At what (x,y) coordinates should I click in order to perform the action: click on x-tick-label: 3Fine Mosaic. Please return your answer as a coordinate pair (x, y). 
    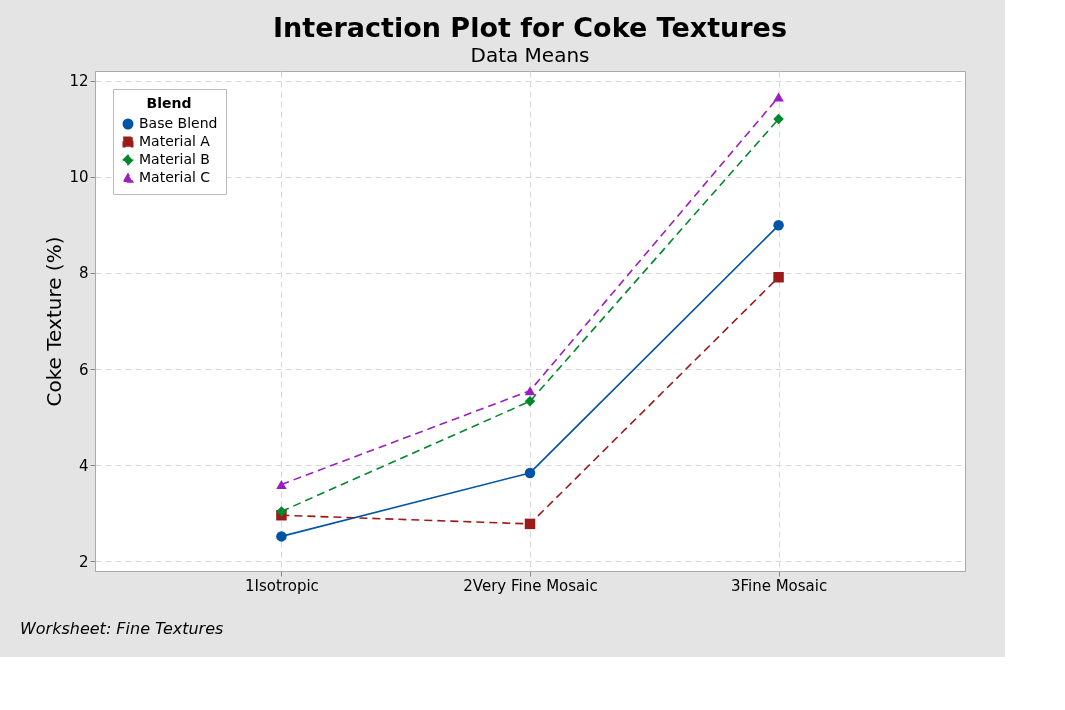
    Looking at the image, I should click on (779, 585).